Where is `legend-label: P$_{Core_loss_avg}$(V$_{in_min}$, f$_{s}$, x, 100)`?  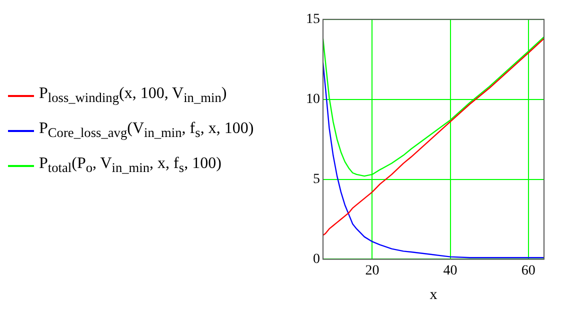 legend-label: P$_{Core_loss_avg}$(V$_{in_min}$, f$_{s}$, x, 100) is located at coordinates (146, 130).